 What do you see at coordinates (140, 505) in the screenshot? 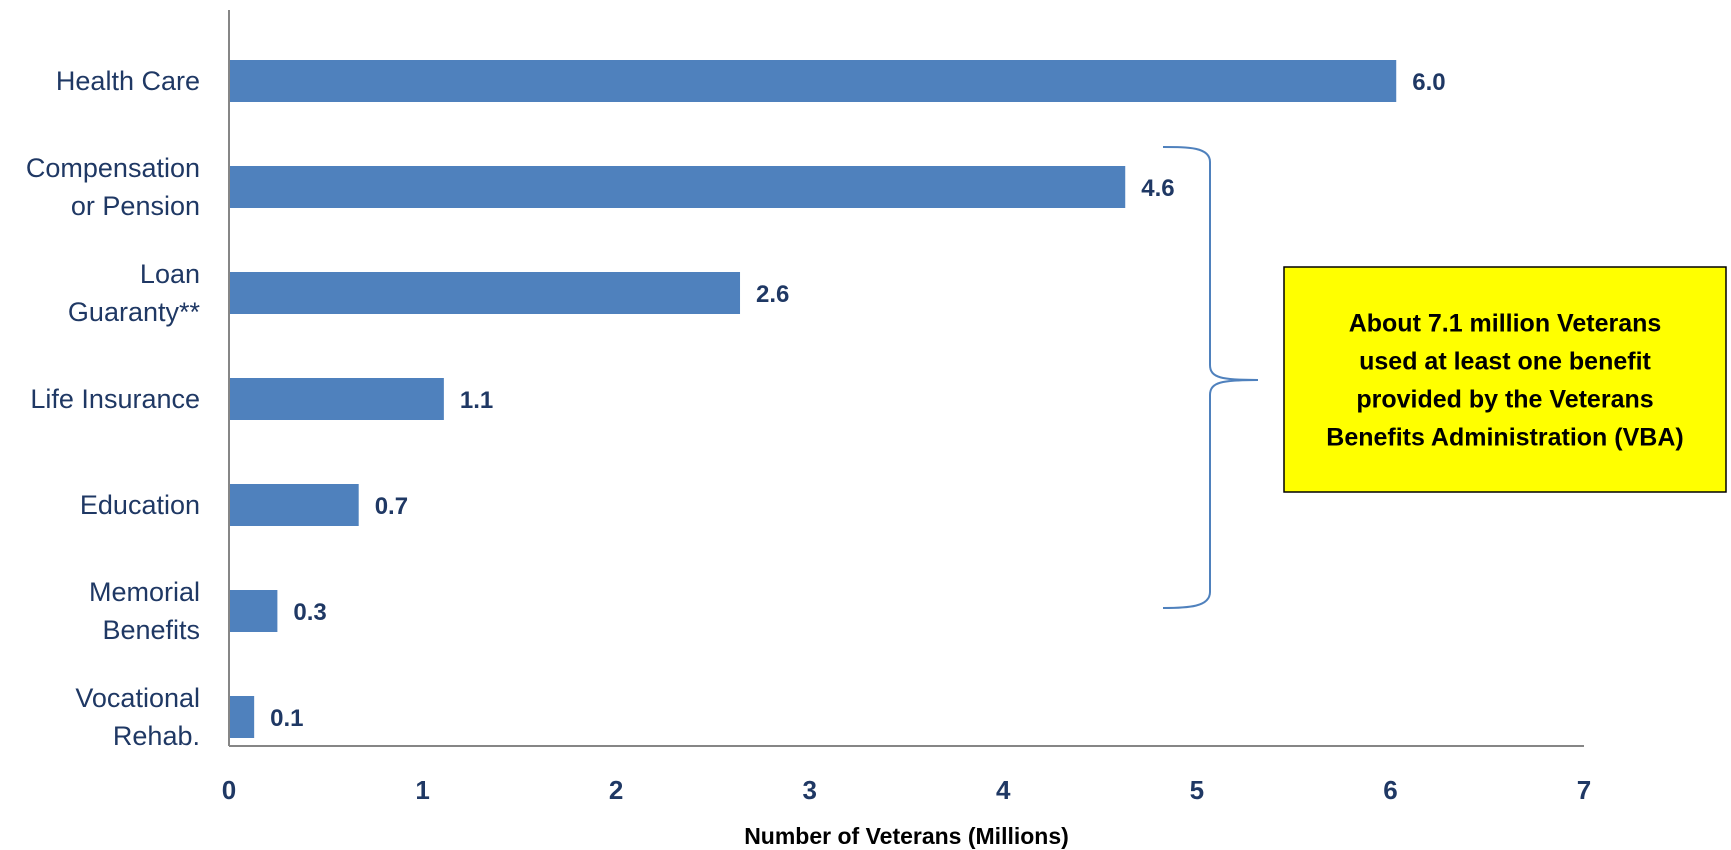
I see `category-label: Education` at bounding box center [140, 505].